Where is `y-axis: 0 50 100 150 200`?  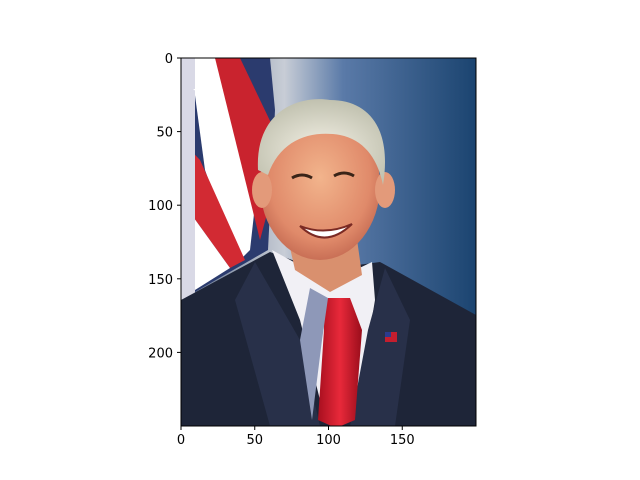
y-axis: 0 50 100 150 200 is located at coordinates (164, 206).